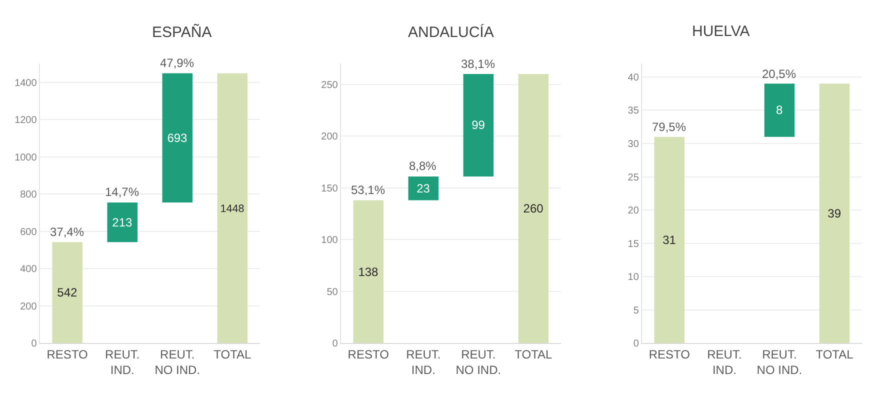 The image size is (872, 409). What do you see at coordinates (423, 166) in the screenshot?
I see `annotation: 8,8%` at bounding box center [423, 166].